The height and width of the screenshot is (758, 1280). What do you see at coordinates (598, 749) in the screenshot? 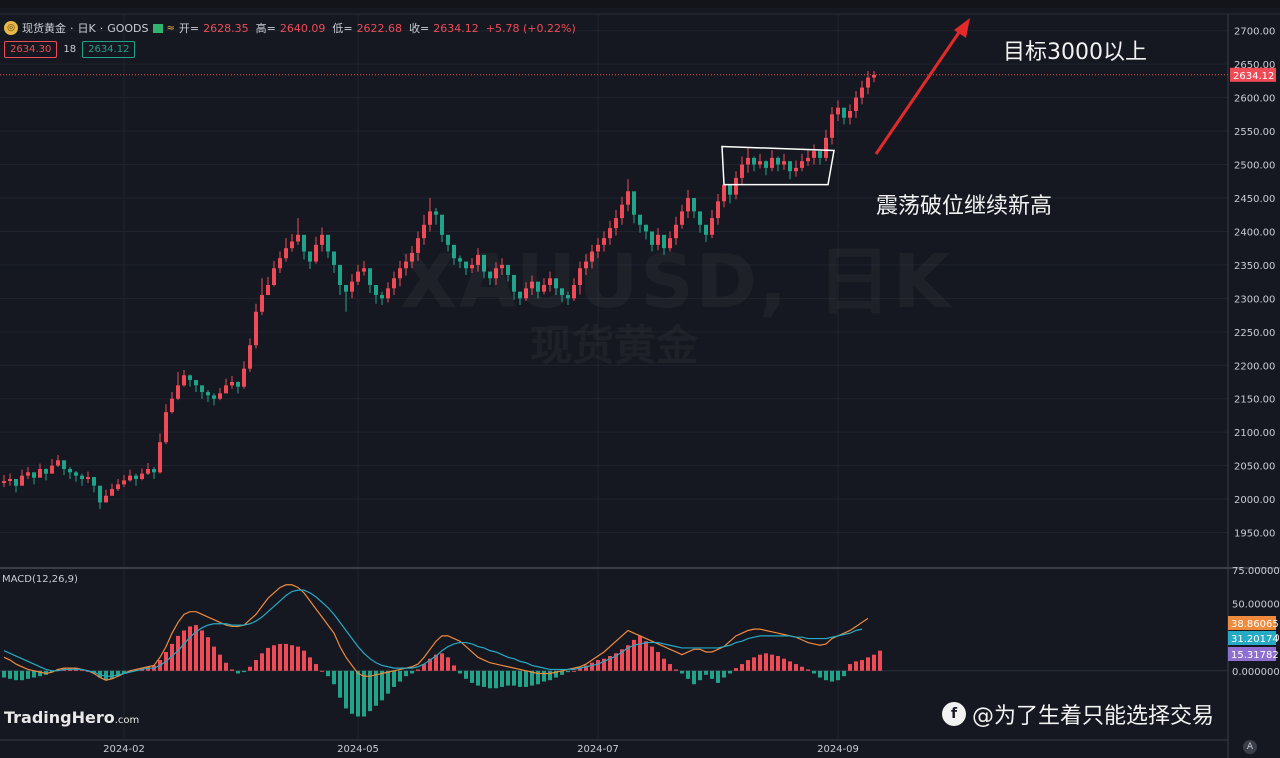
I see `x-tick-label: 2024-07` at bounding box center [598, 749].